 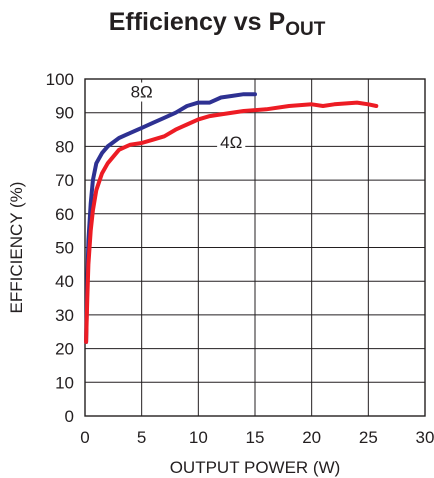 I want to click on x-axis-label: OUTPUT POWER (W), so click(x=255, y=467).